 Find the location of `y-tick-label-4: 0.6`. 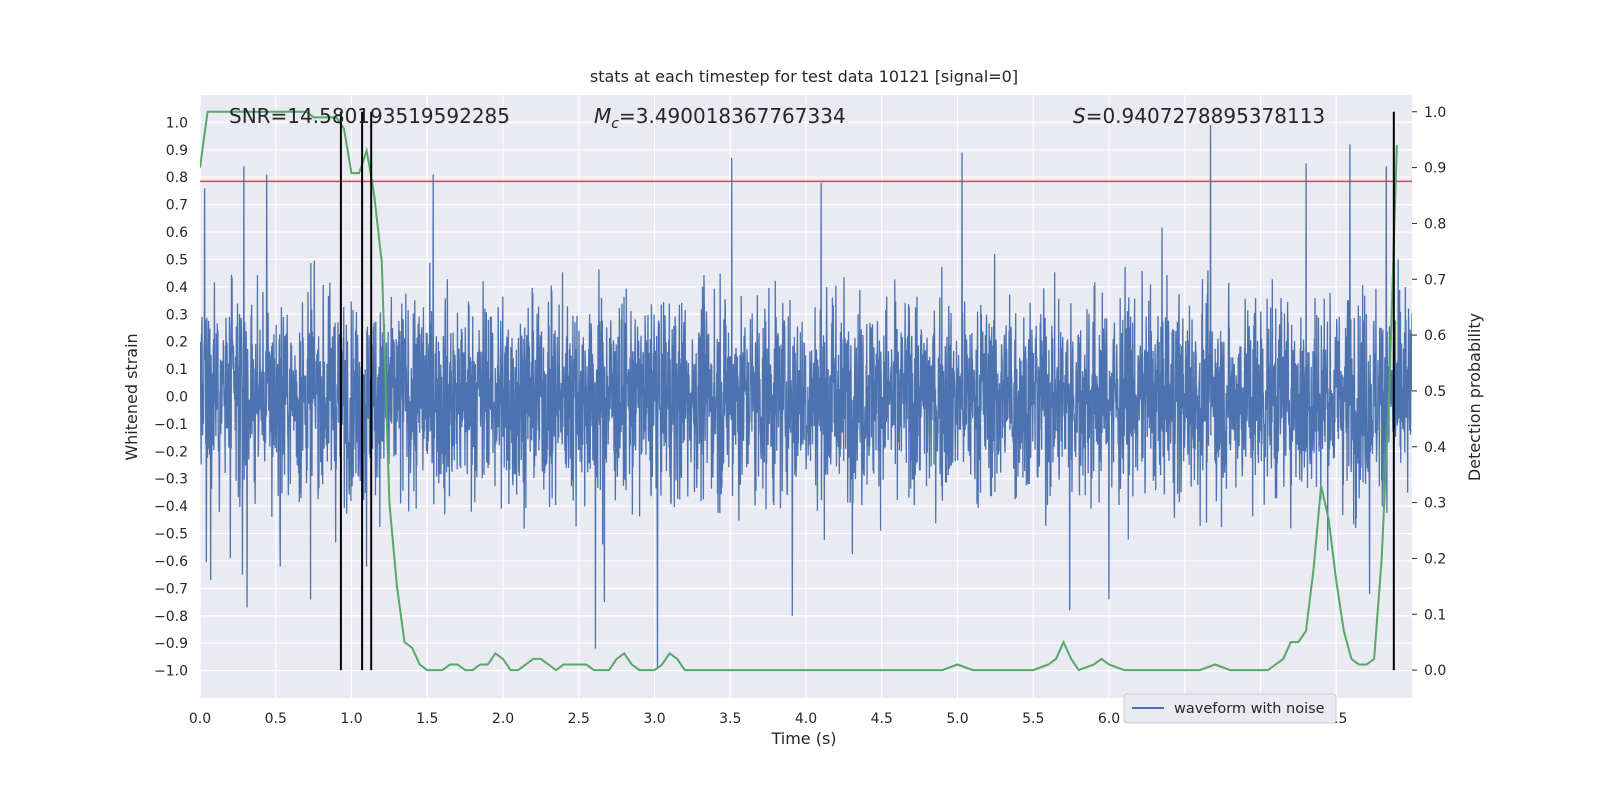

y-tick-label-4: 0.6 is located at coordinates (177, 233).